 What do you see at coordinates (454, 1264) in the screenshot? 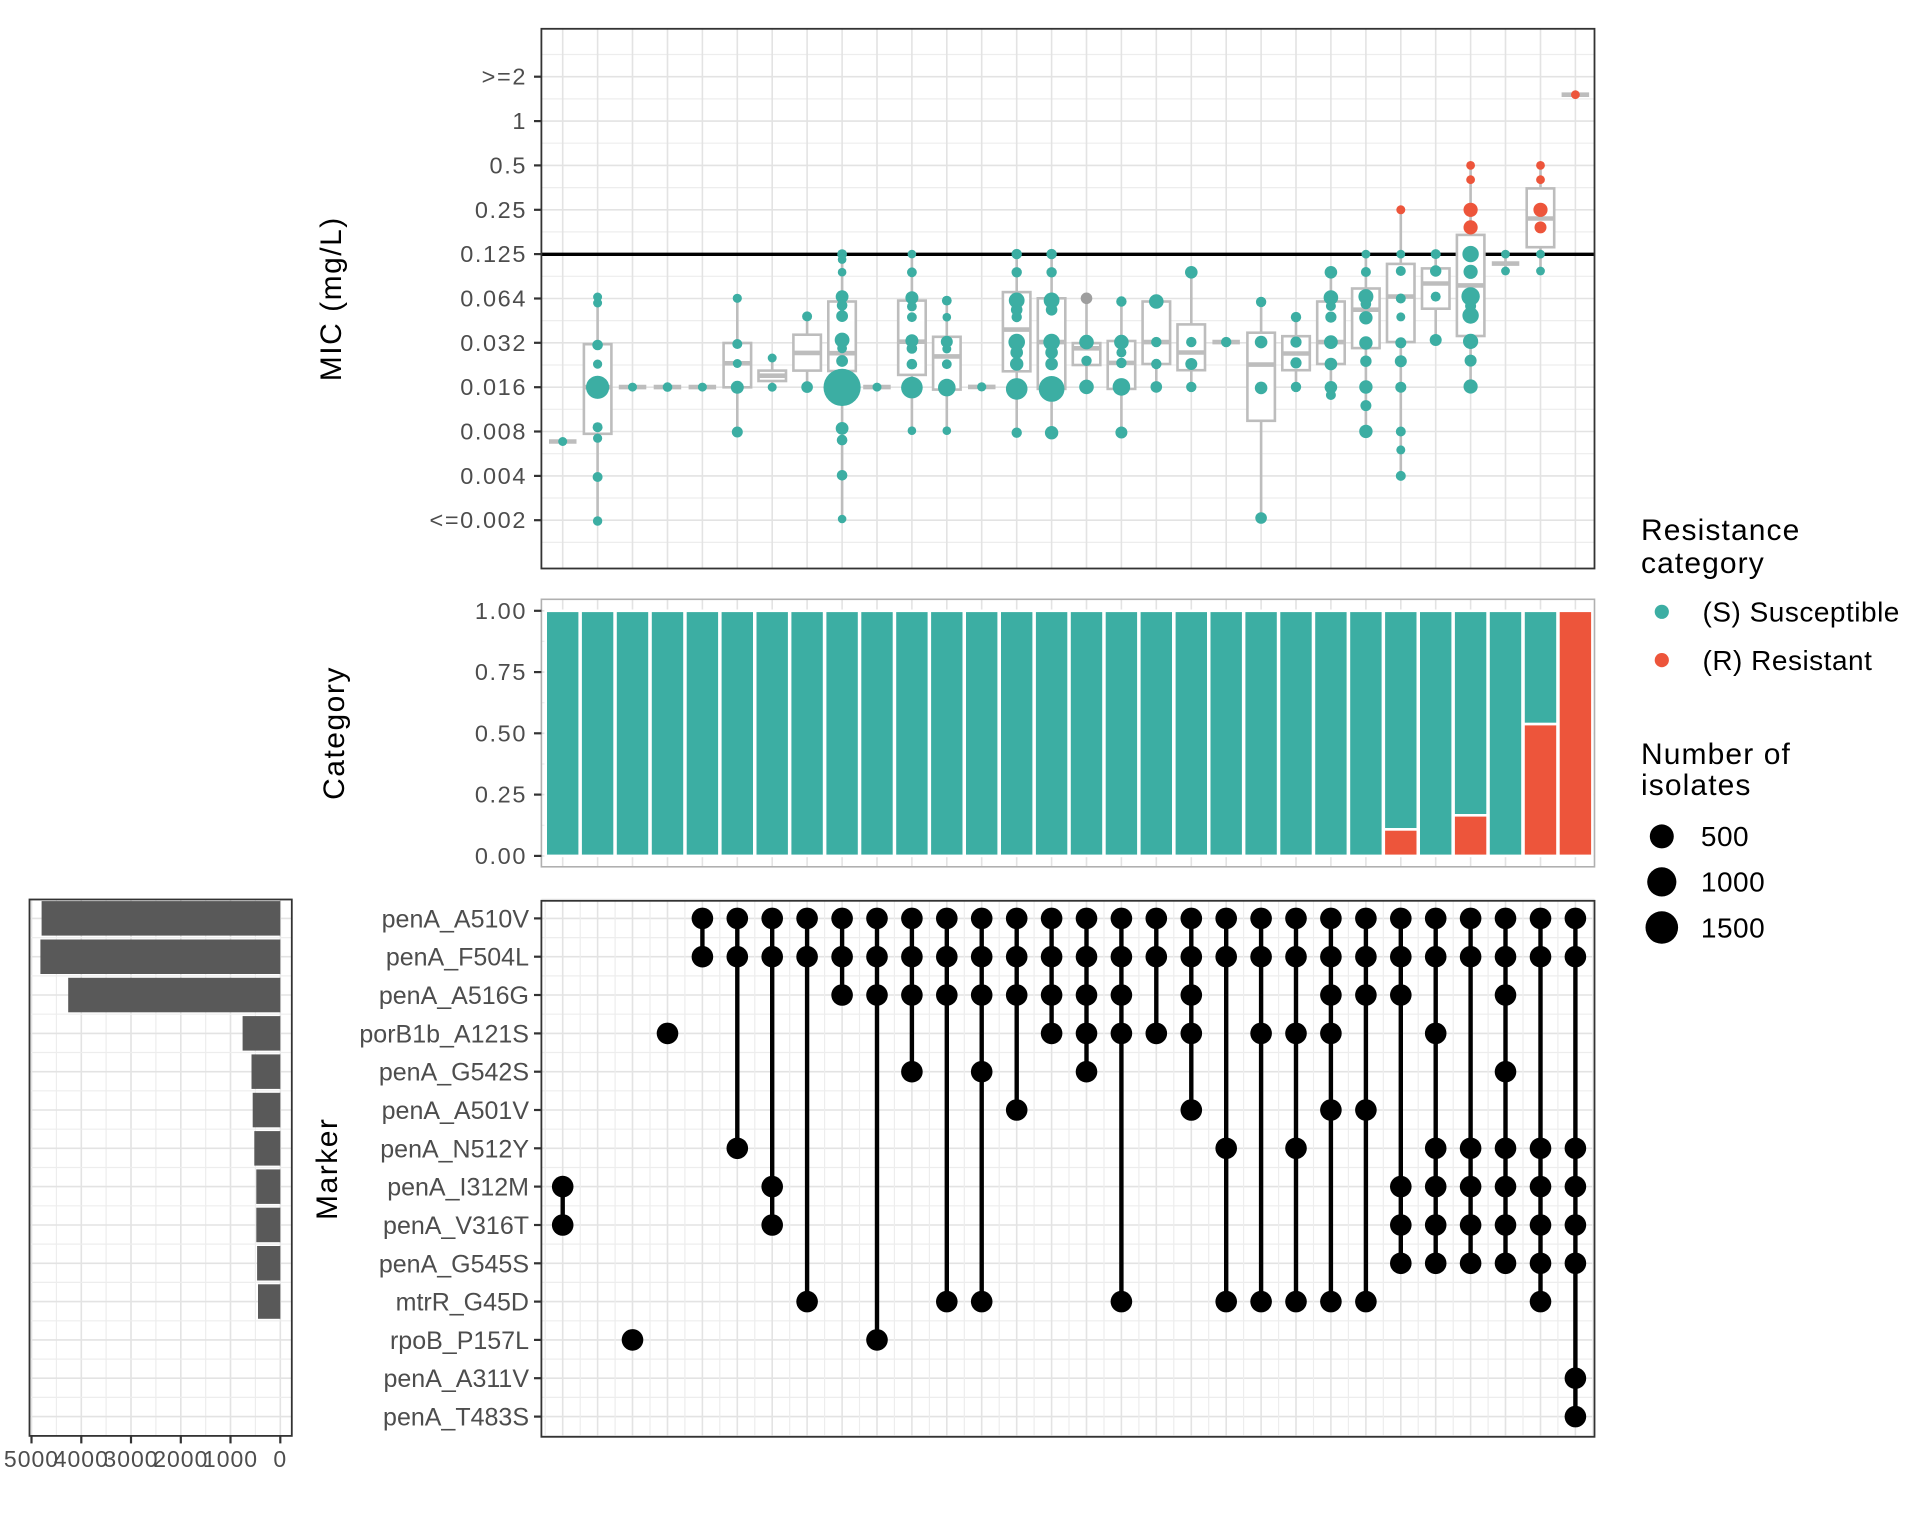
I see `svg-text: penA_G545S` at bounding box center [454, 1264].